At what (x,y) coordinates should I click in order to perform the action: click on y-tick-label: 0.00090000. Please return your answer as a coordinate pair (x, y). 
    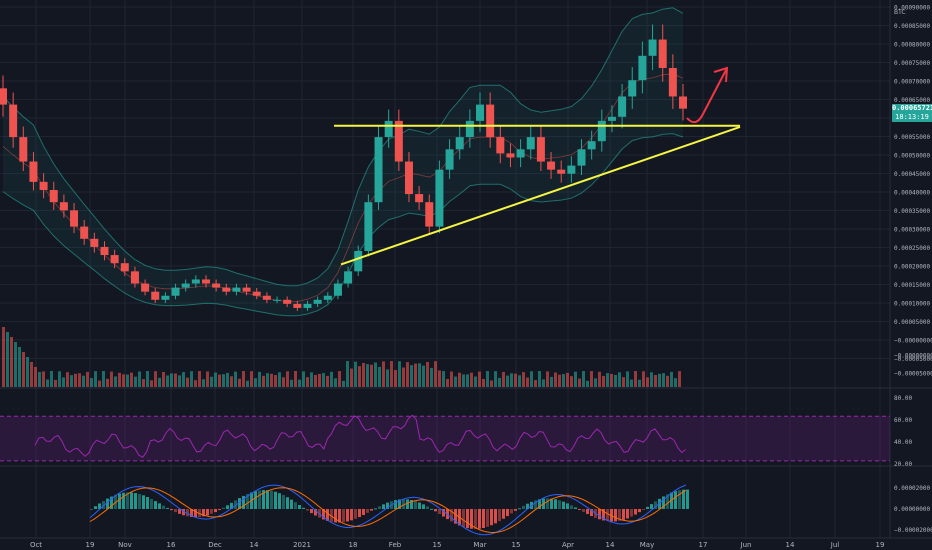
    Looking at the image, I should click on (912, 8).